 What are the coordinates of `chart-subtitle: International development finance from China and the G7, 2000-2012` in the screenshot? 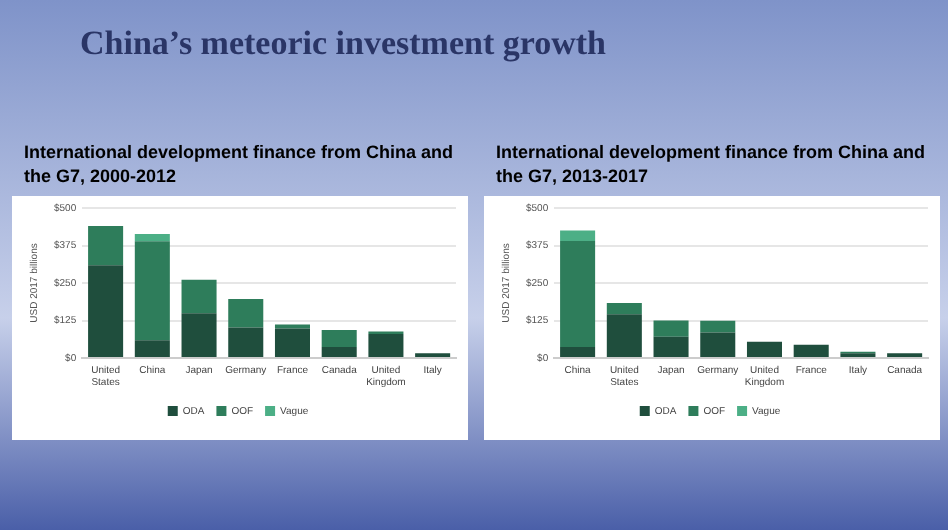 It's located at (240, 165).